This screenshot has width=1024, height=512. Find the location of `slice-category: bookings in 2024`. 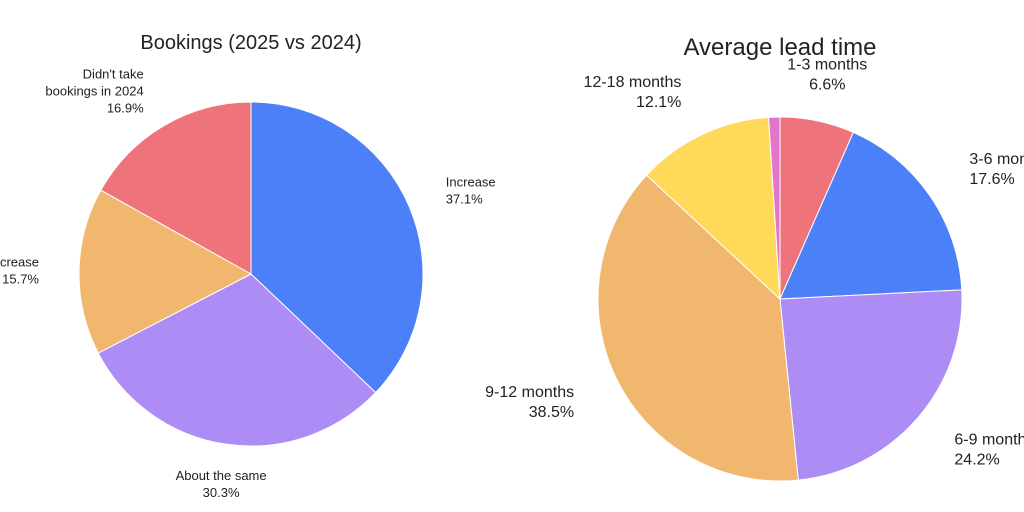

slice-category: bookings in 2024 is located at coordinates (94, 91).